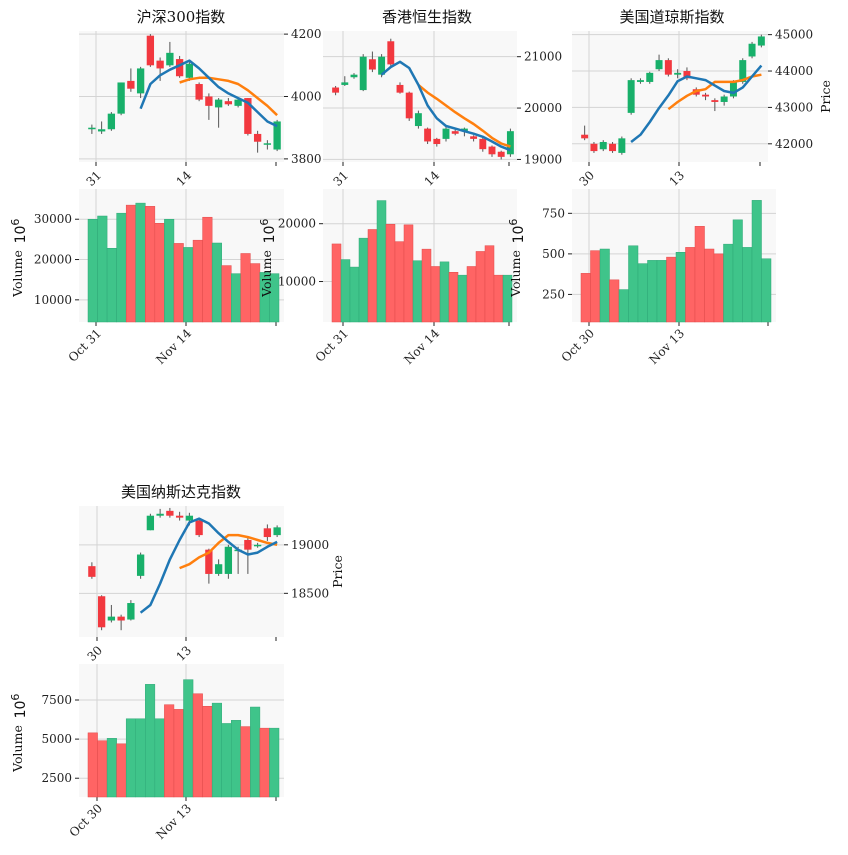  I want to click on volume-tick-label: 500, so click(553, 254).